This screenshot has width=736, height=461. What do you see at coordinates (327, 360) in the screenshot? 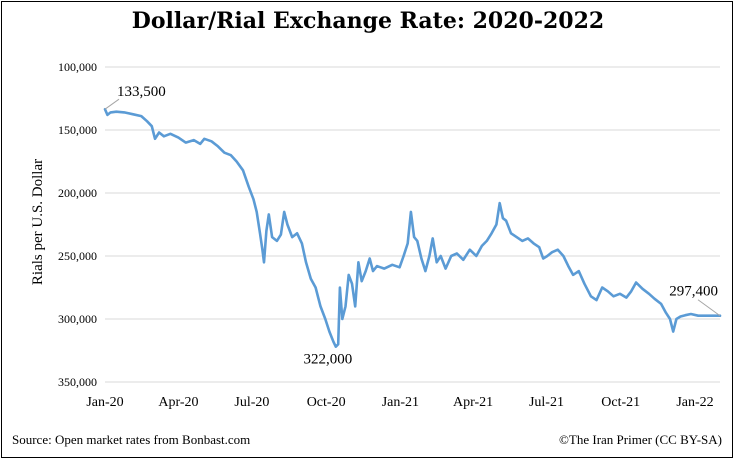
I see `annotation-label: 322,000` at bounding box center [327, 360].